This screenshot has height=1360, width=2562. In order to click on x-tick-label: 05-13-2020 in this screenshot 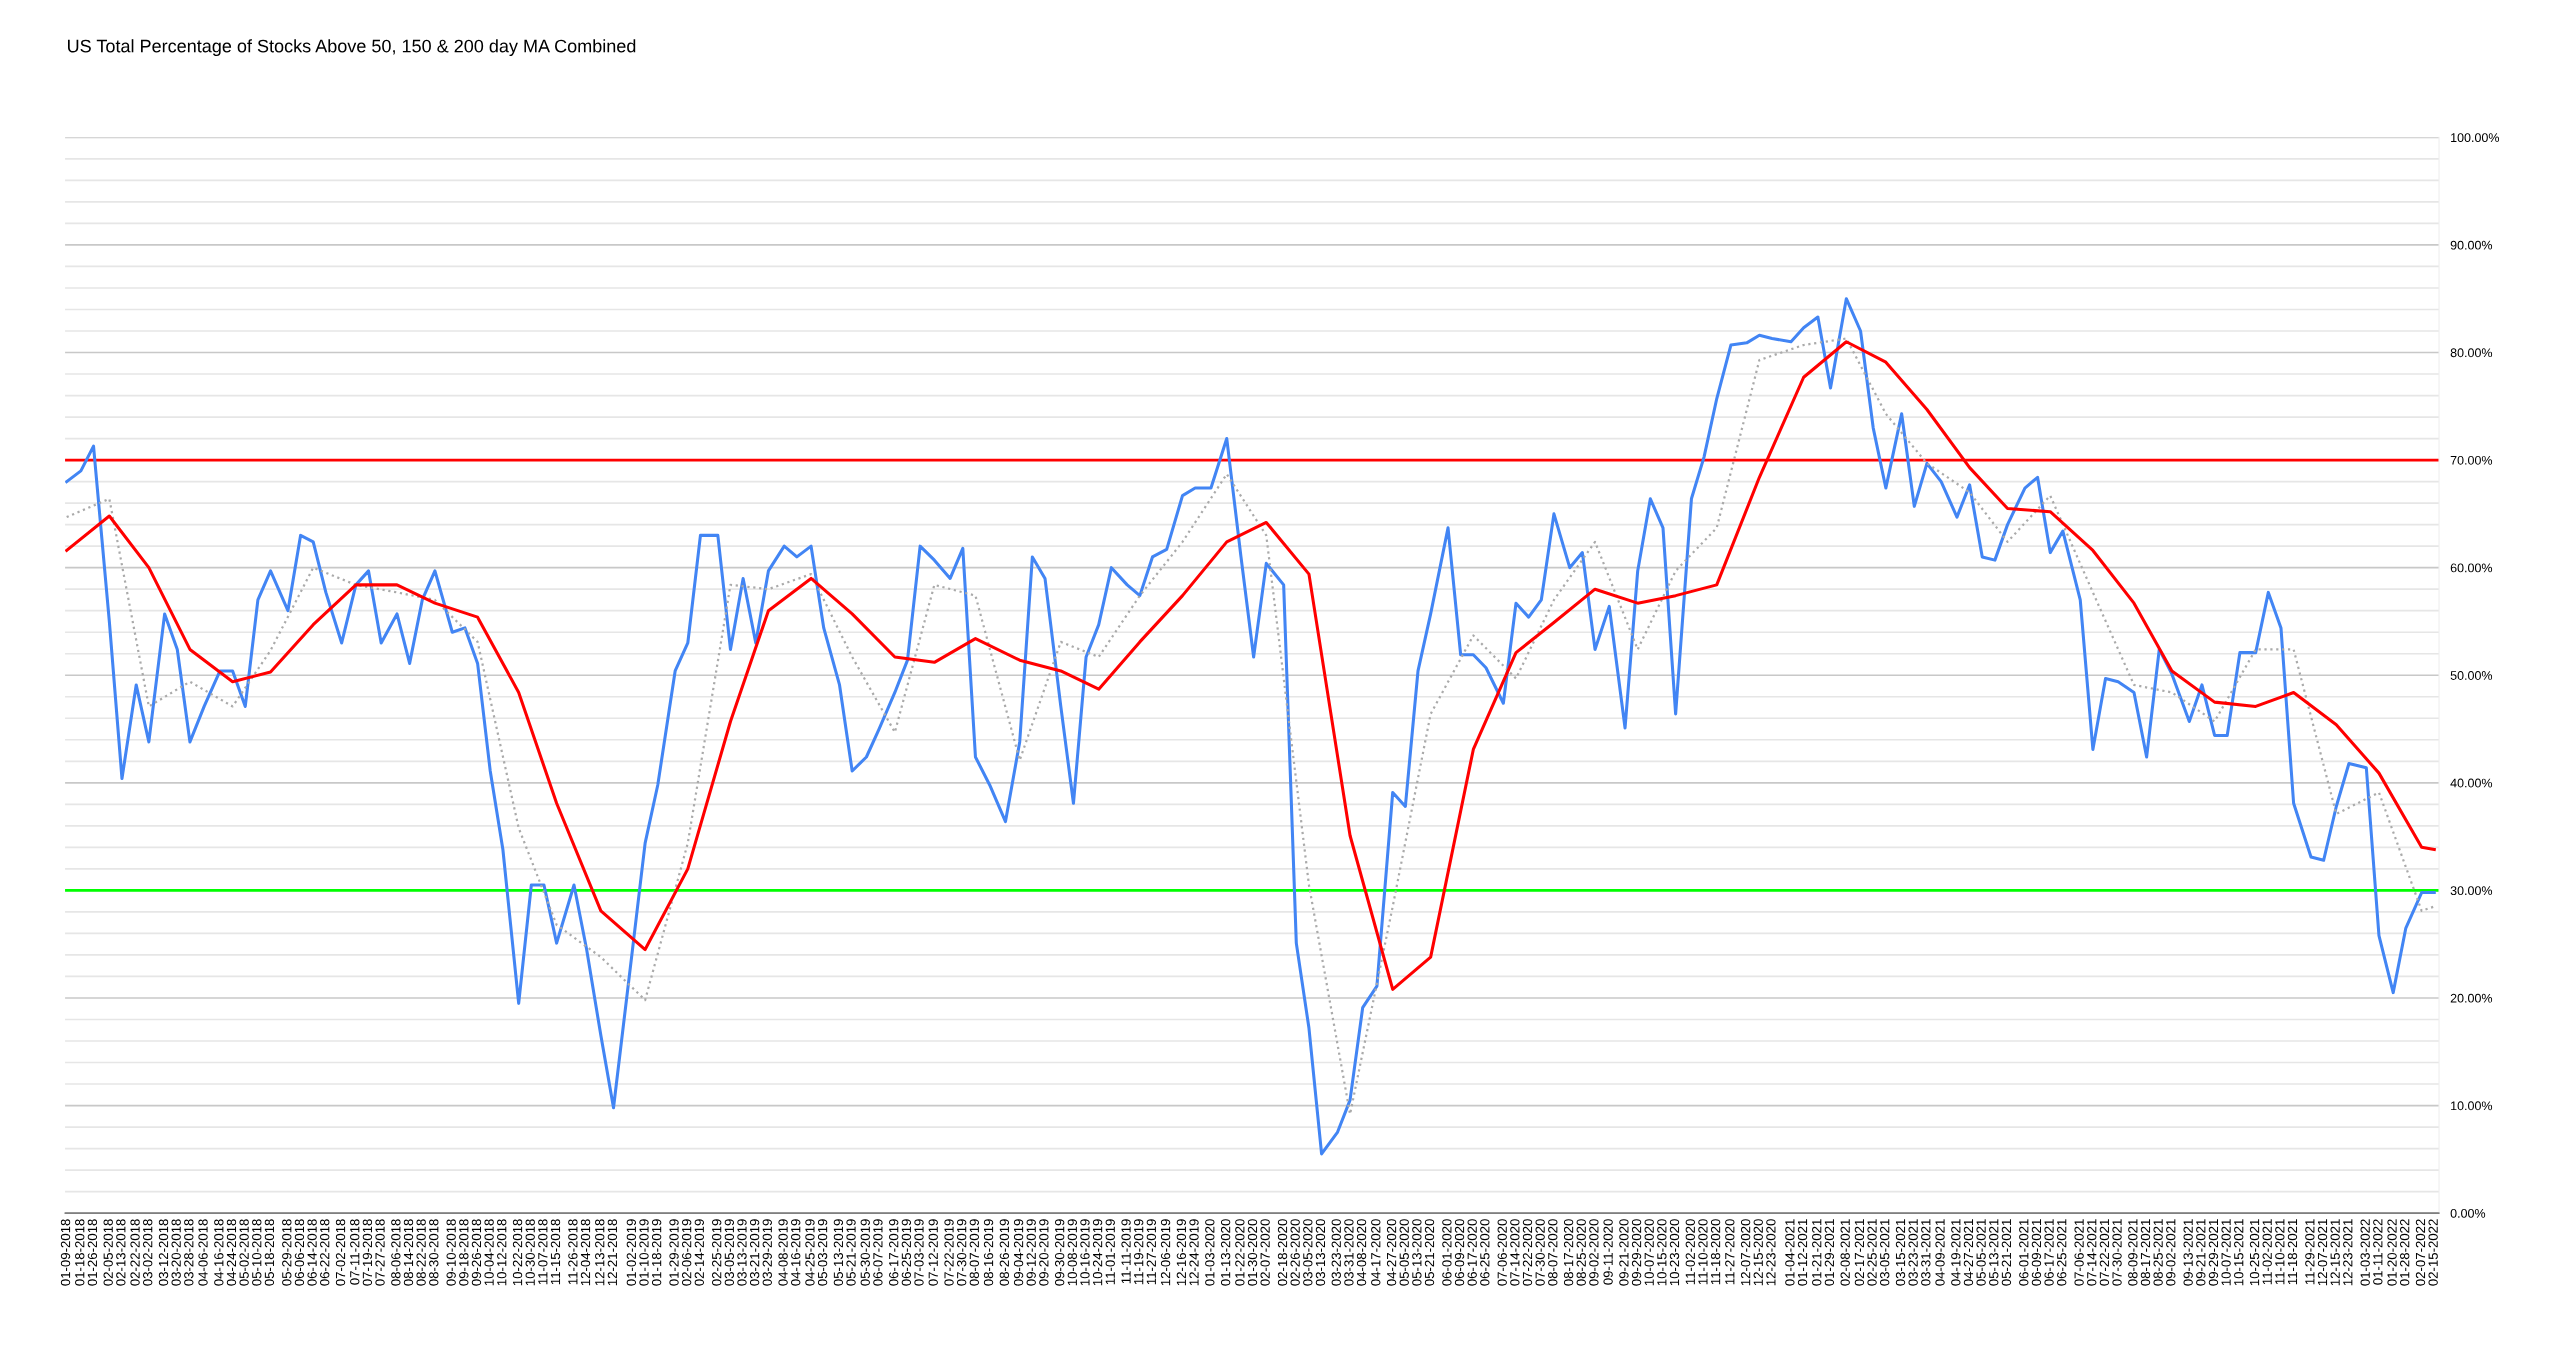, I will do `click(1417, 1252)`.